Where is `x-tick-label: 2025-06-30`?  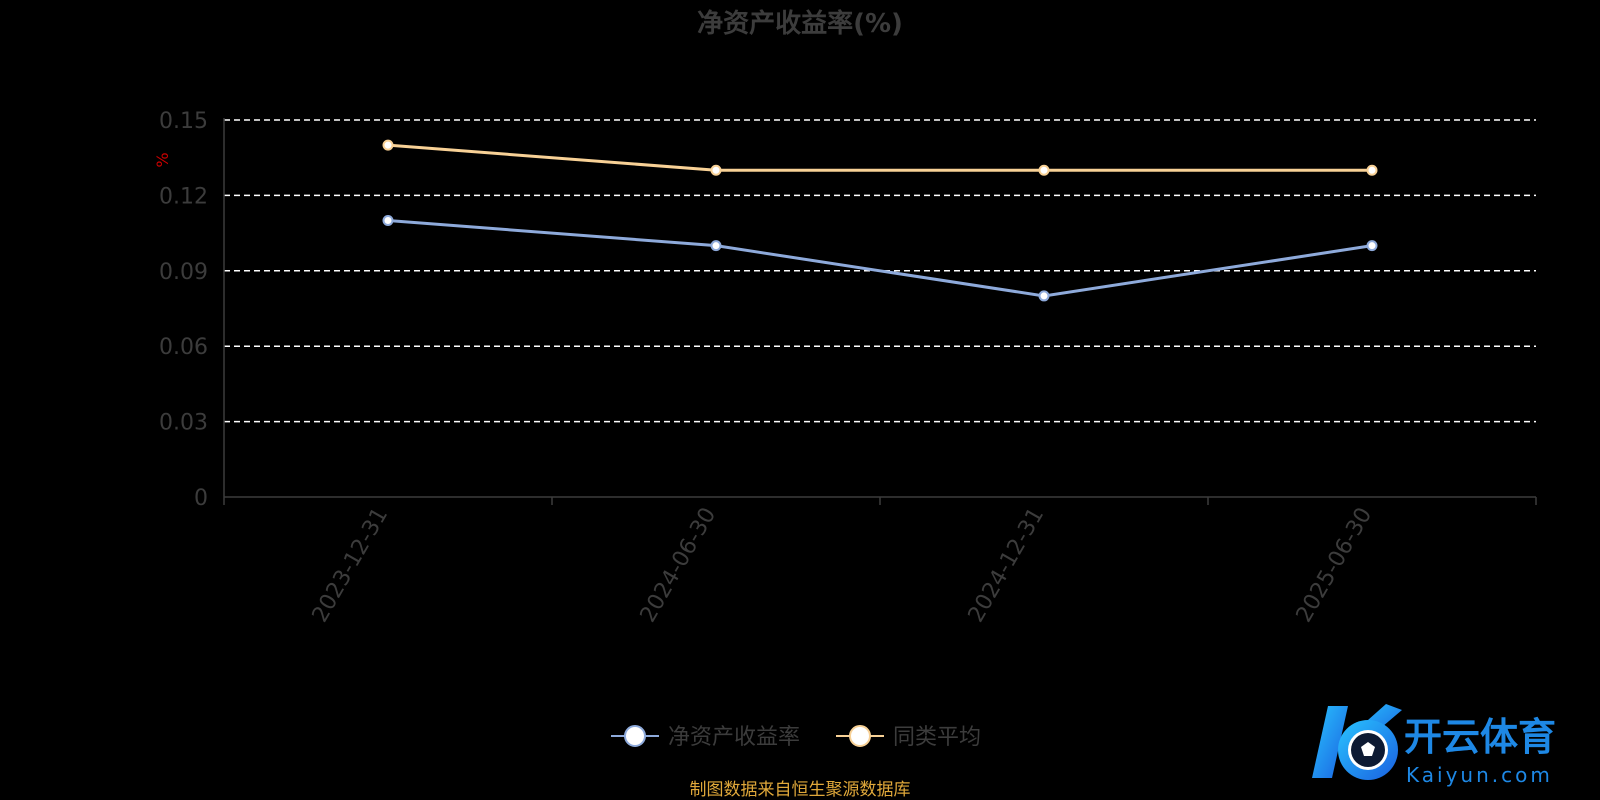 x-tick-label: 2025-06-30 is located at coordinates (1335, 565).